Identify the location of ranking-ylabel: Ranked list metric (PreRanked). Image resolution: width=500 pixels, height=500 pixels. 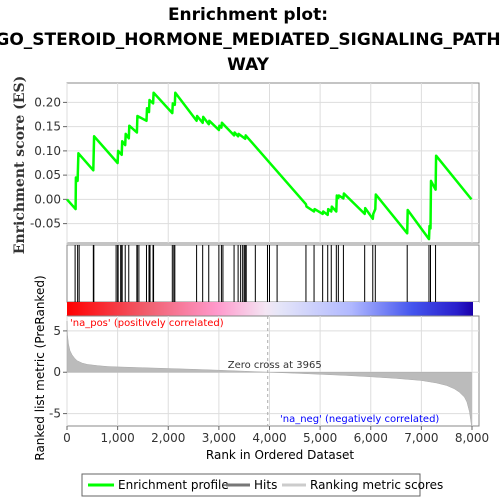
(40, 367).